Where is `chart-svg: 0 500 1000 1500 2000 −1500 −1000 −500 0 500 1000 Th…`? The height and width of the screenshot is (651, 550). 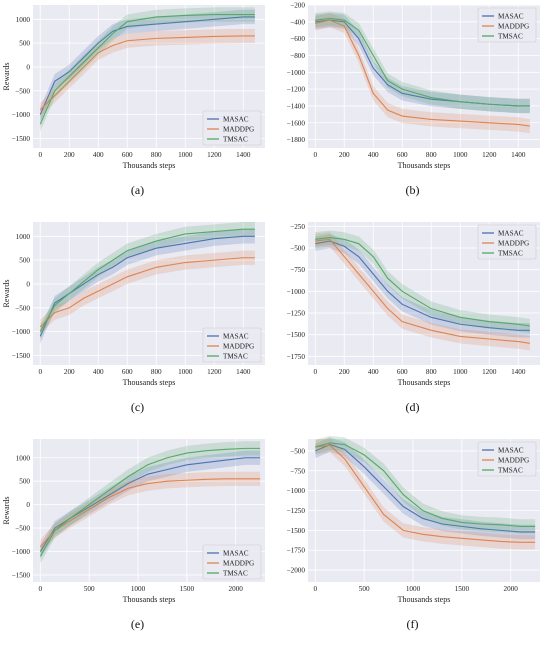
chart-svg: 0 500 1000 1500 2000 −1500 −1000 −500 0 500 1000 Th… is located at coordinates (133, 521).